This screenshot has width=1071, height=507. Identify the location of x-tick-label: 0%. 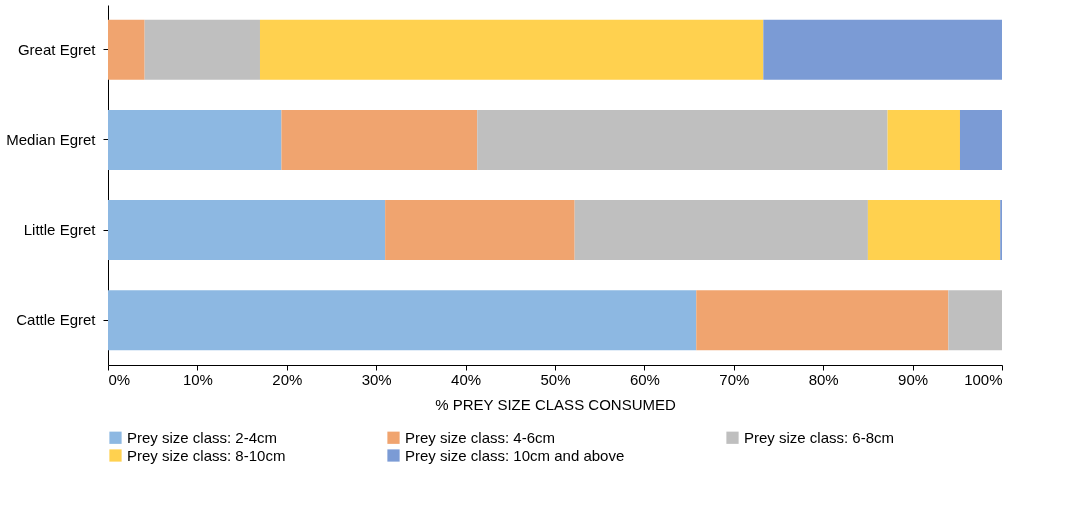
(119, 379).